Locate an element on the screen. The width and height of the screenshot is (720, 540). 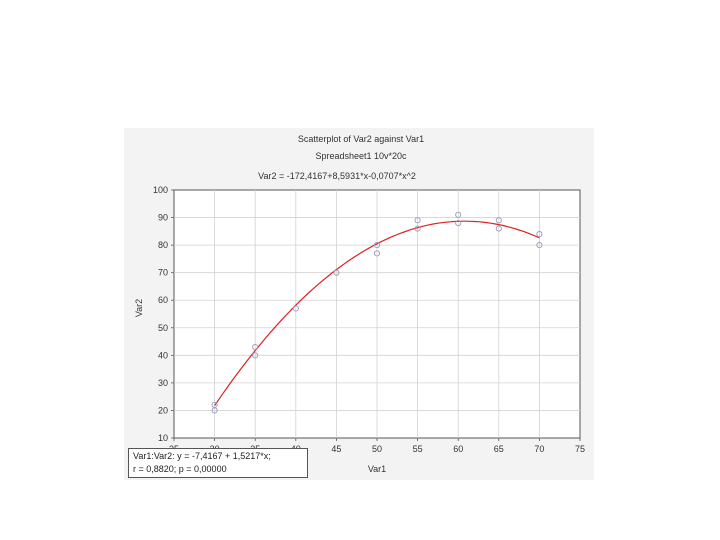
chart-title: Scatterplot of Var2 against Var1 is located at coordinates (361, 139).